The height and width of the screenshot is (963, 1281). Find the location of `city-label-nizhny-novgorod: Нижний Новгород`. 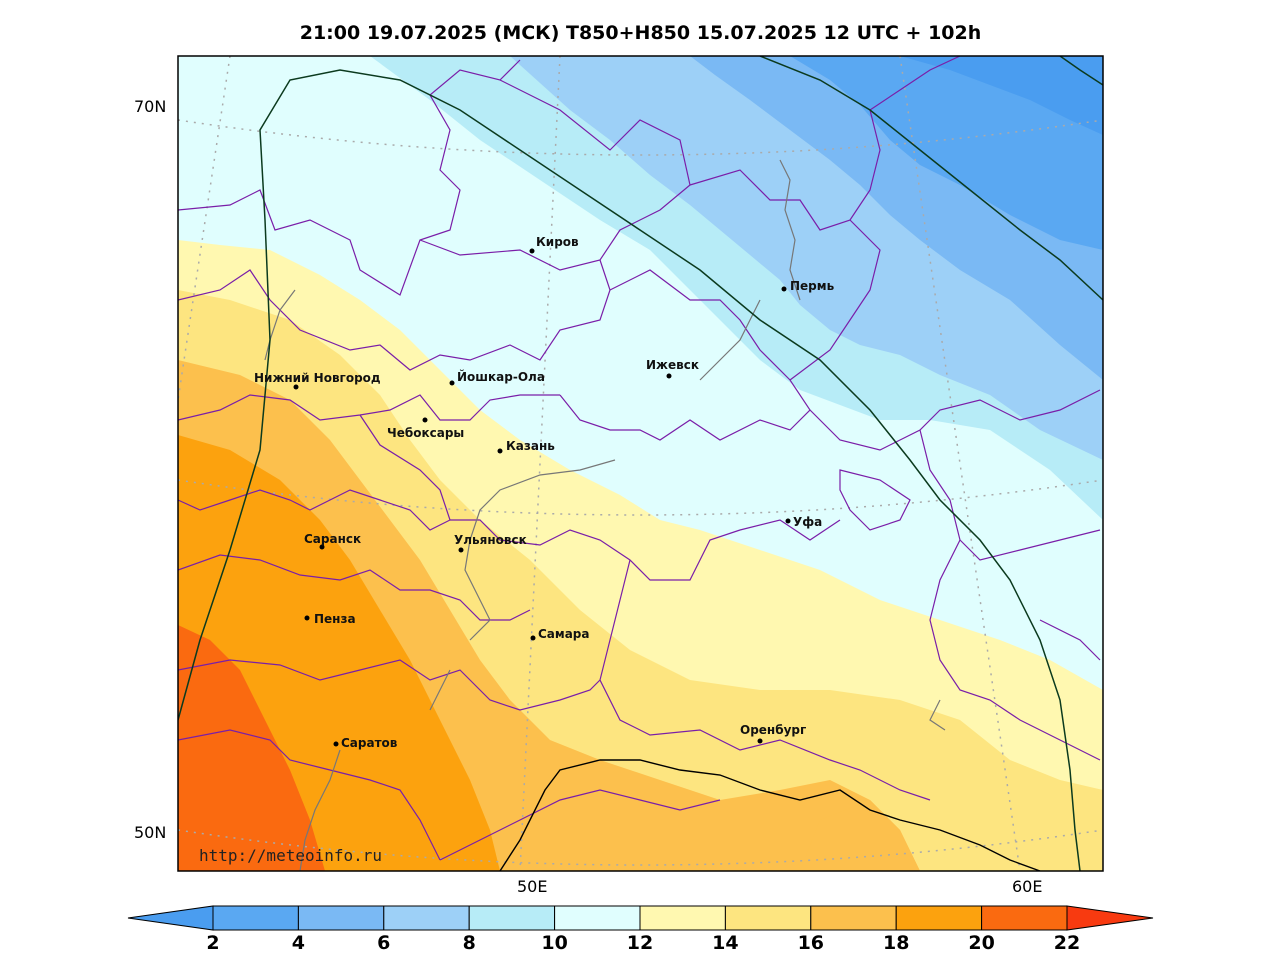

city-label-nizhny-novgorod: Нижний Новгород is located at coordinates (317, 378).